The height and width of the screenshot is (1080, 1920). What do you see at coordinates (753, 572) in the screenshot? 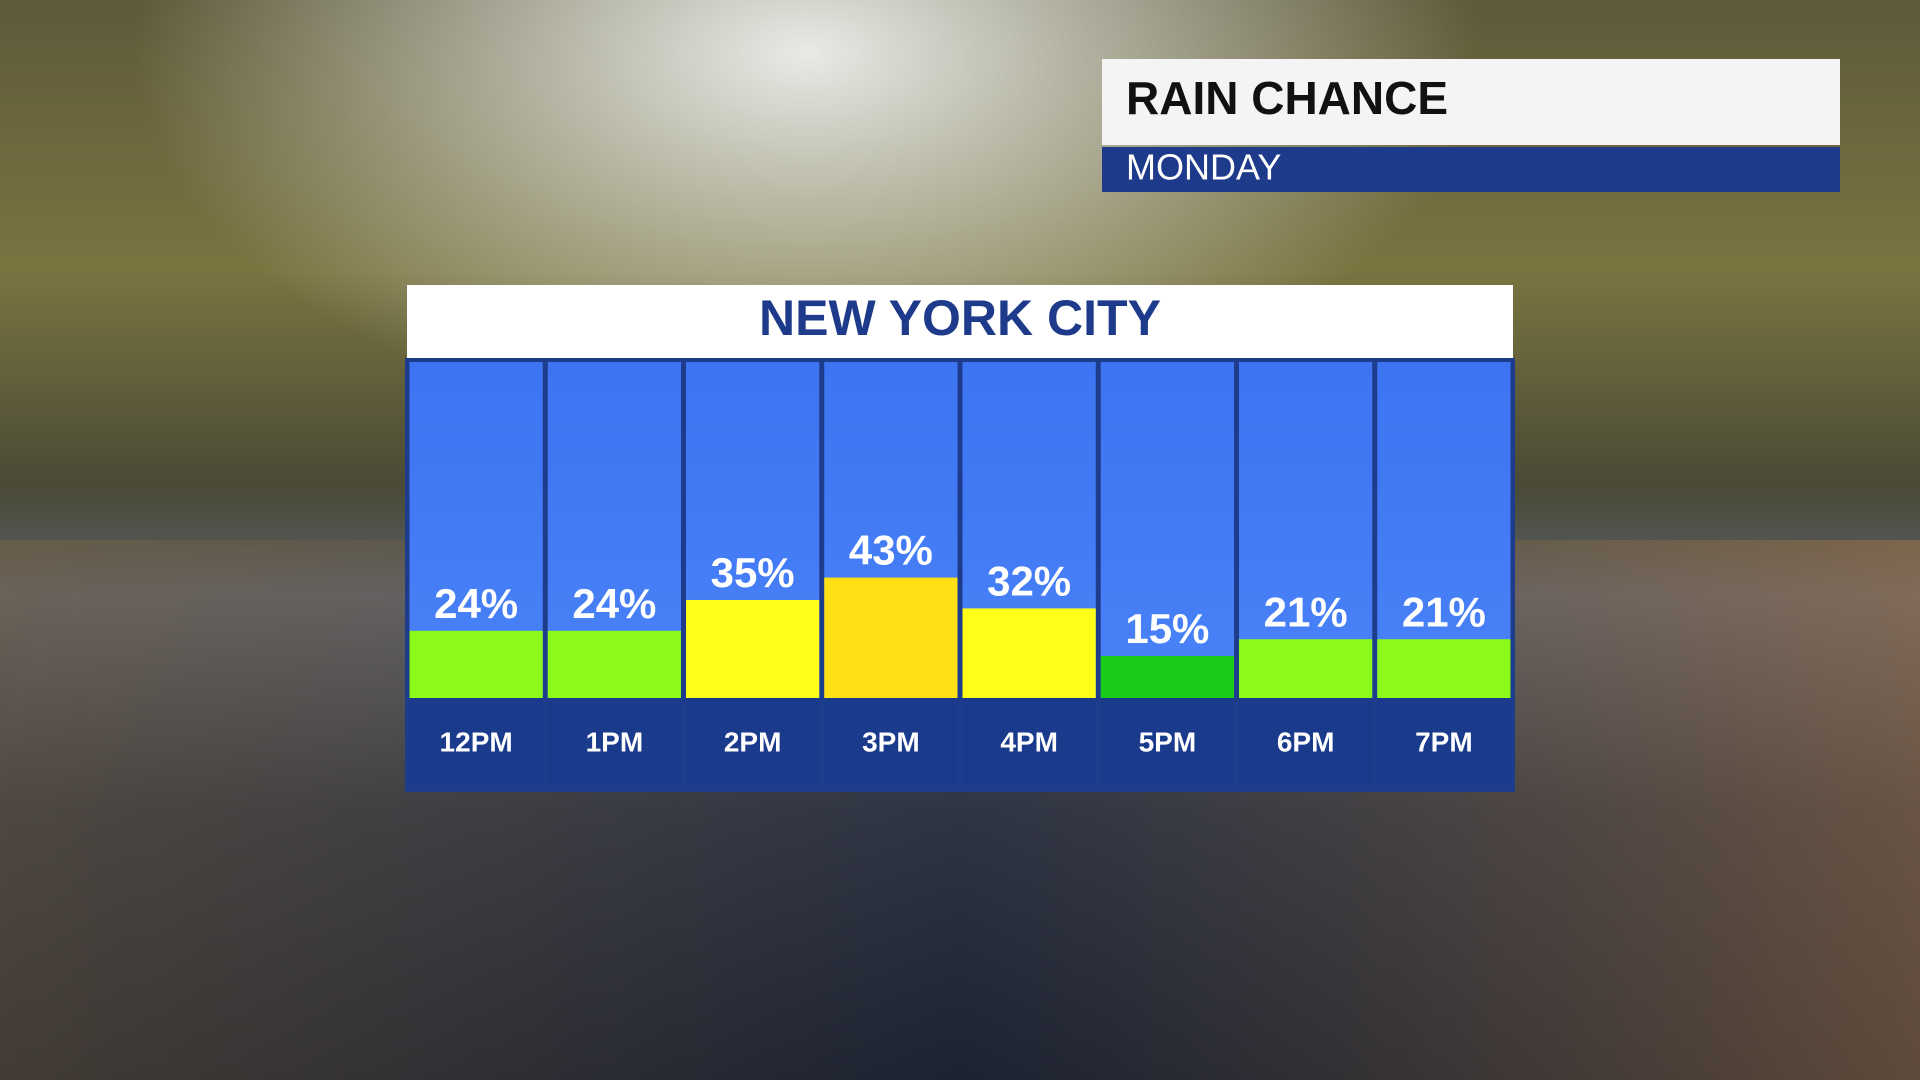
I see `value-label: 35%` at bounding box center [753, 572].